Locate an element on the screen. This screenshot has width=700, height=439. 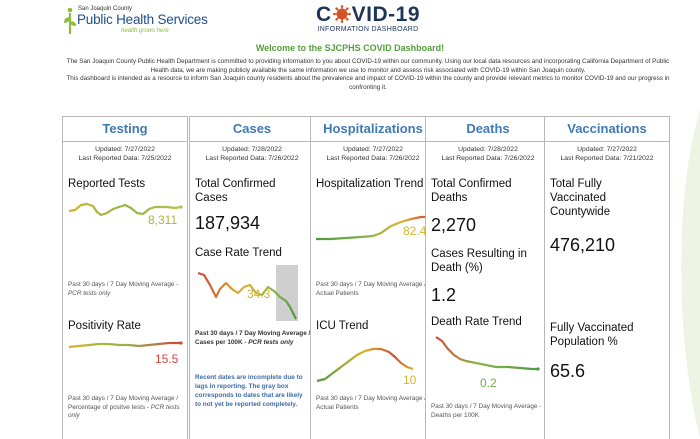
positivity-rate-value: 15.5 is located at coordinates (167, 359).